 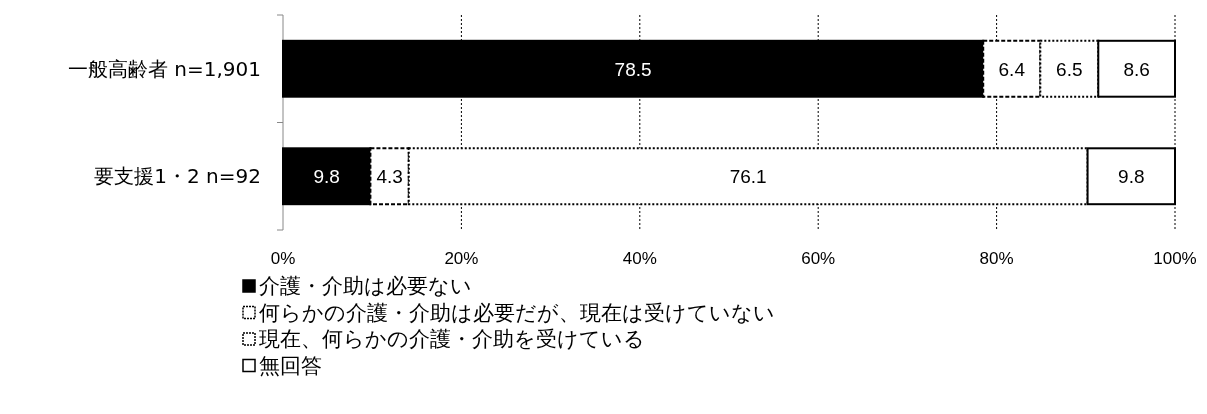 What do you see at coordinates (461, 258) in the screenshot?
I see `x-tick-label: 20%` at bounding box center [461, 258].